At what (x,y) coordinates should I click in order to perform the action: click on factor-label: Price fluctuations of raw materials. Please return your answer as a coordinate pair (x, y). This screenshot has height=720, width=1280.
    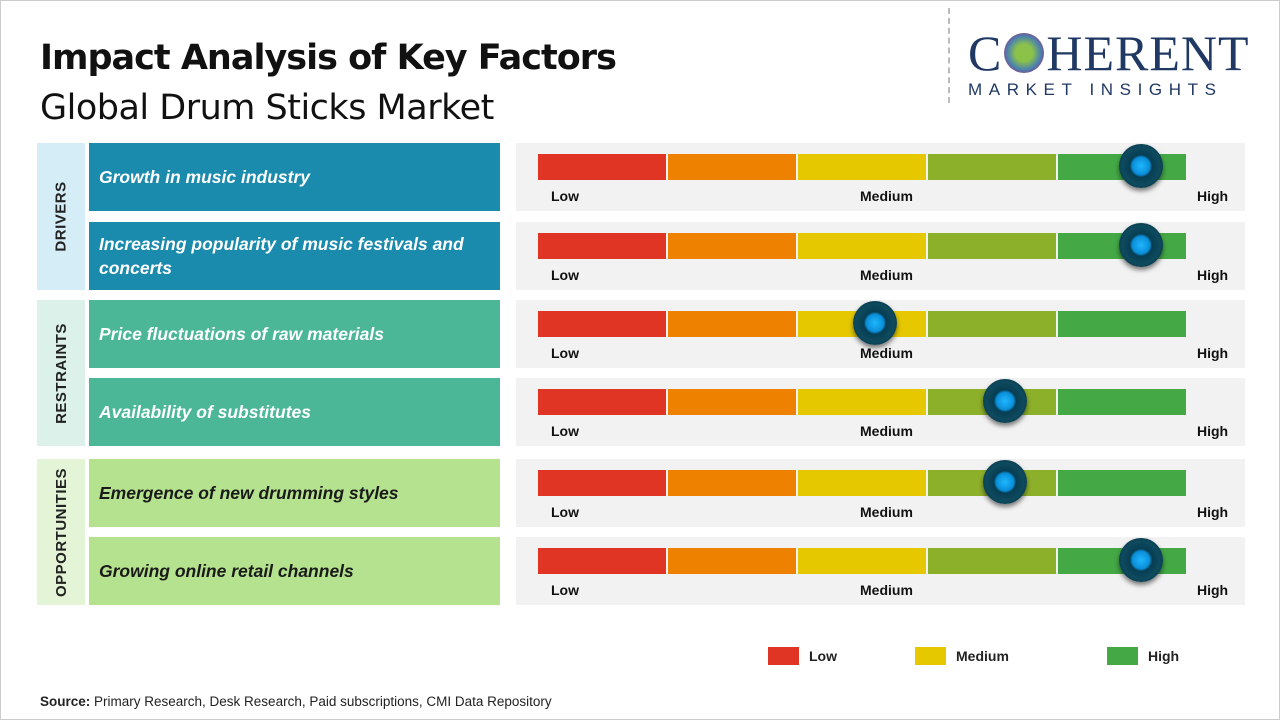
    Looking at the image, I should click on (294, 334).